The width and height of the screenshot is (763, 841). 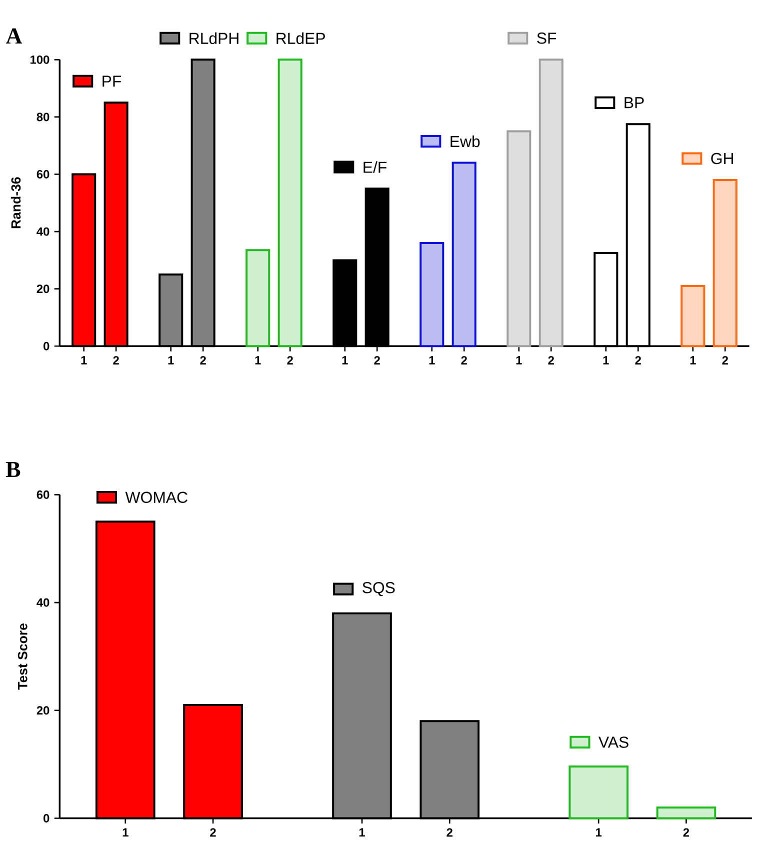 What do you see at coordinates (112, 81) in the screenshot?
I see `legend-label: PF` at bounding box center [112, 81].